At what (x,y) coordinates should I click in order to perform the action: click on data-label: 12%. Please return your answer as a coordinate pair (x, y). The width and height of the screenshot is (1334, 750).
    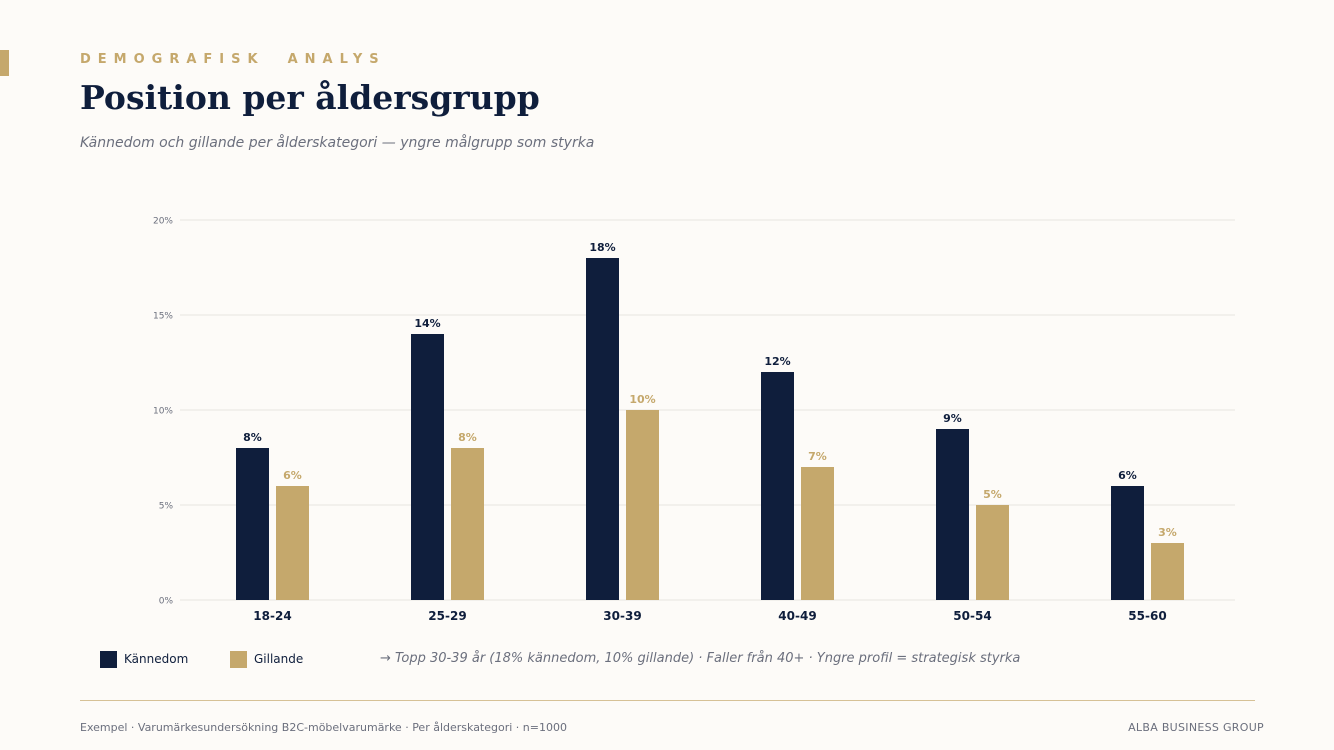
    Looking at the image, I should click on (777, 361).